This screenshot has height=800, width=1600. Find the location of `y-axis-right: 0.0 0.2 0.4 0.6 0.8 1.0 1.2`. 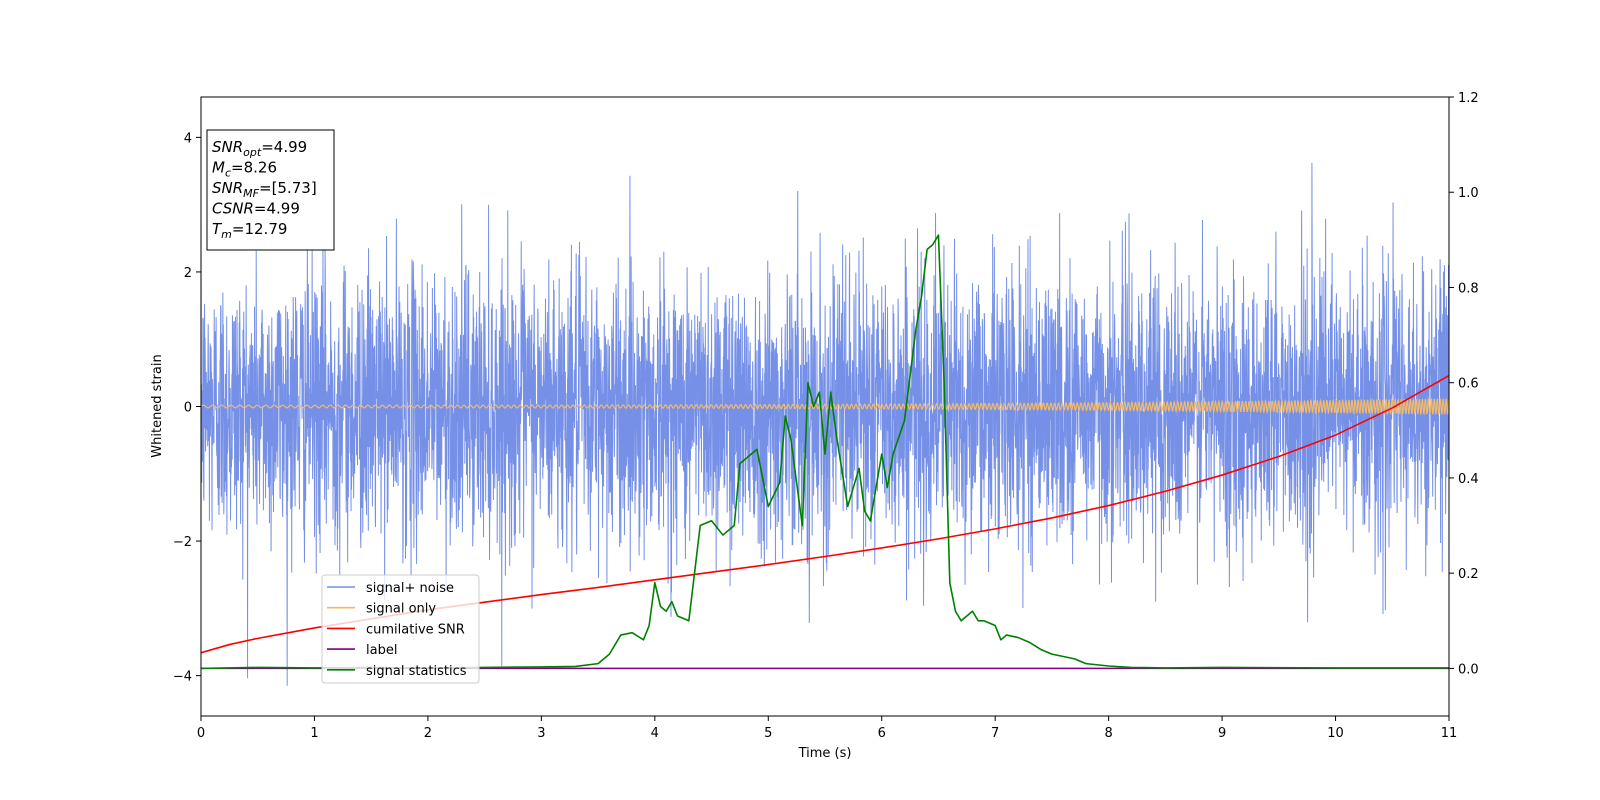

y-axis-right: 0.0 0.2 0.4 0.6 0.8 1.0 1.2 is located at coordinates (1464, 384).